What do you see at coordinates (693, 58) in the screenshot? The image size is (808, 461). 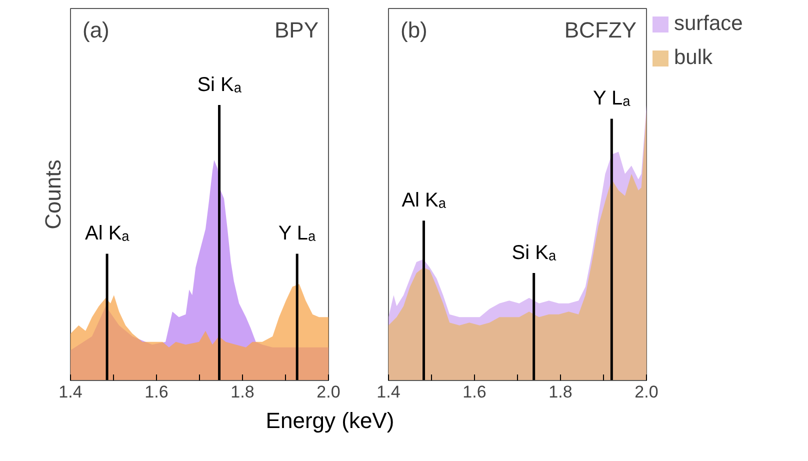 I see `legend-label: bulk` at bounding box center [693, 58].